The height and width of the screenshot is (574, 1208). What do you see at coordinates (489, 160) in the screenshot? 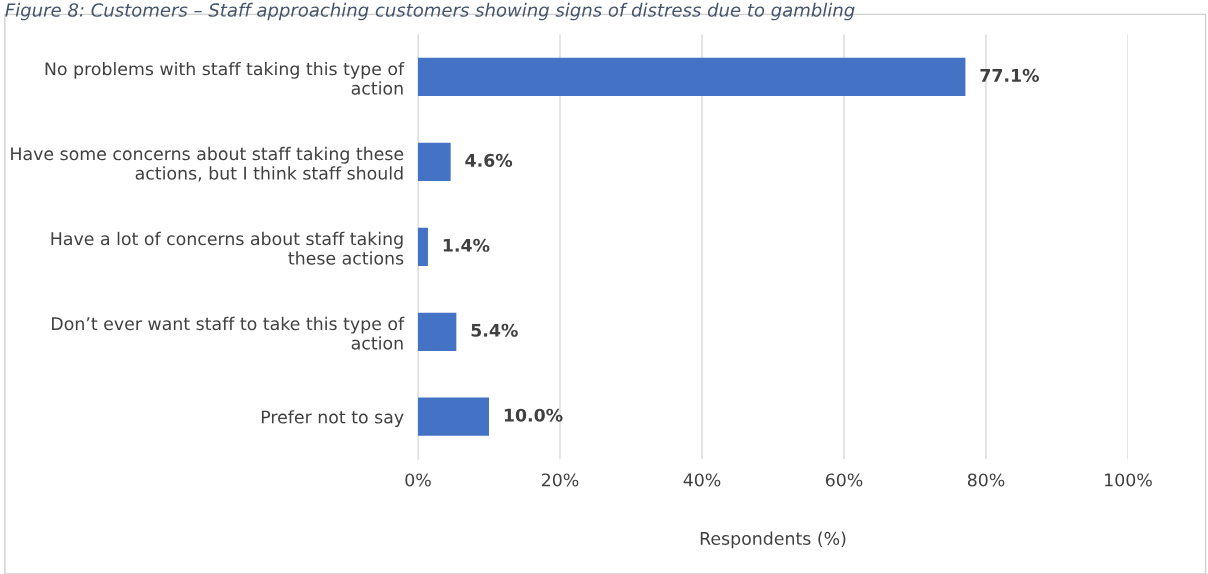
I see `data-label: 4.6%` at bounding box center [489, 160].